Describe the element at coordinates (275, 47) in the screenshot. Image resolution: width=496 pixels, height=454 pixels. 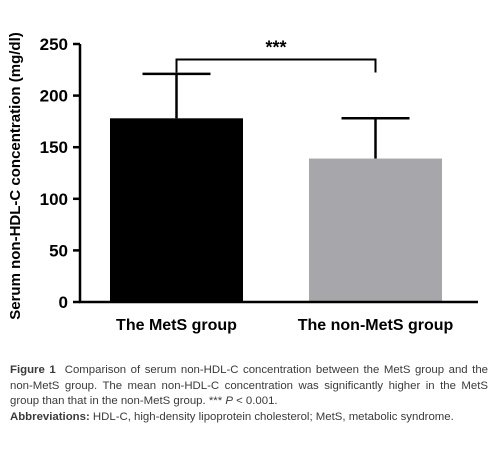
I see `significance-label: ***` at that location.